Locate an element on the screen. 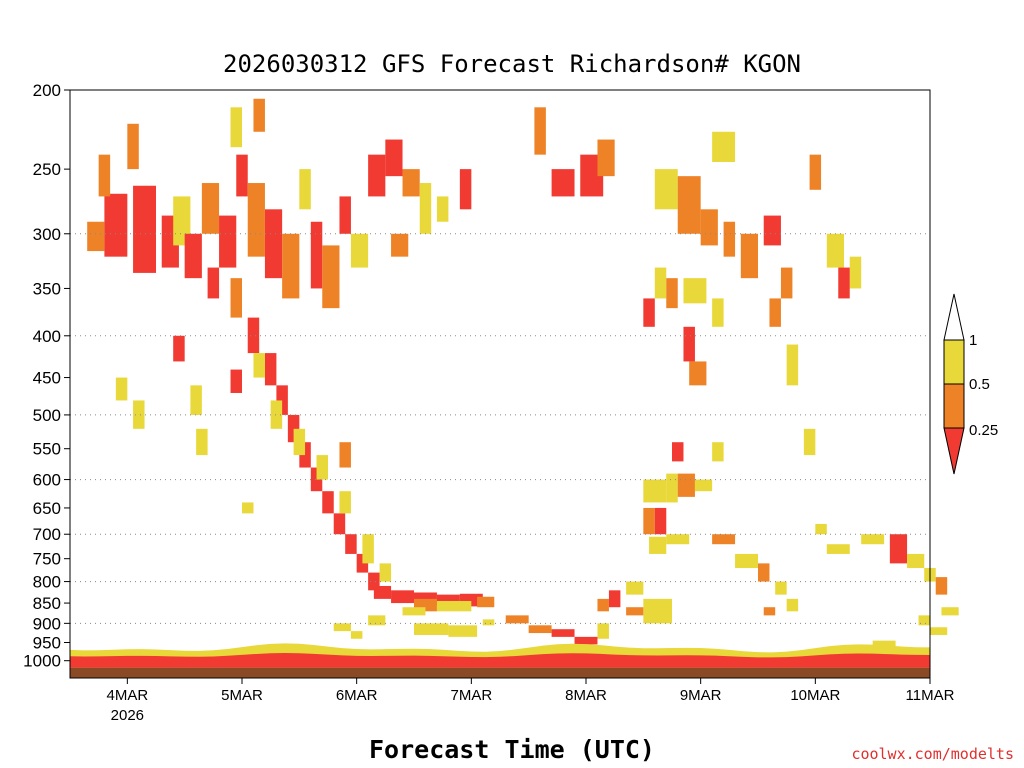  ytick-label-200: 200 is located at coordinates (47, 90).